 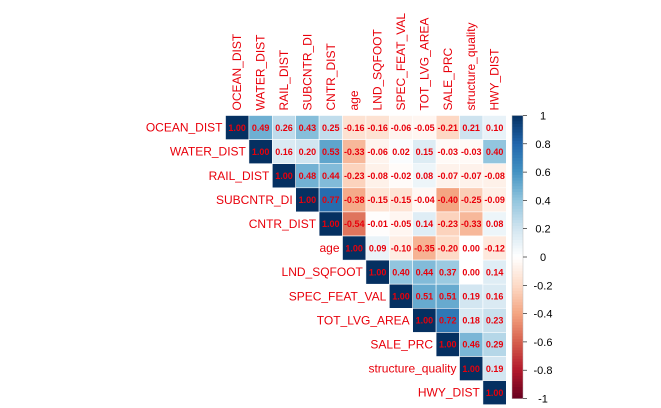 I want to click on cell-value-label: -0.01, so click(x=377, y=224).